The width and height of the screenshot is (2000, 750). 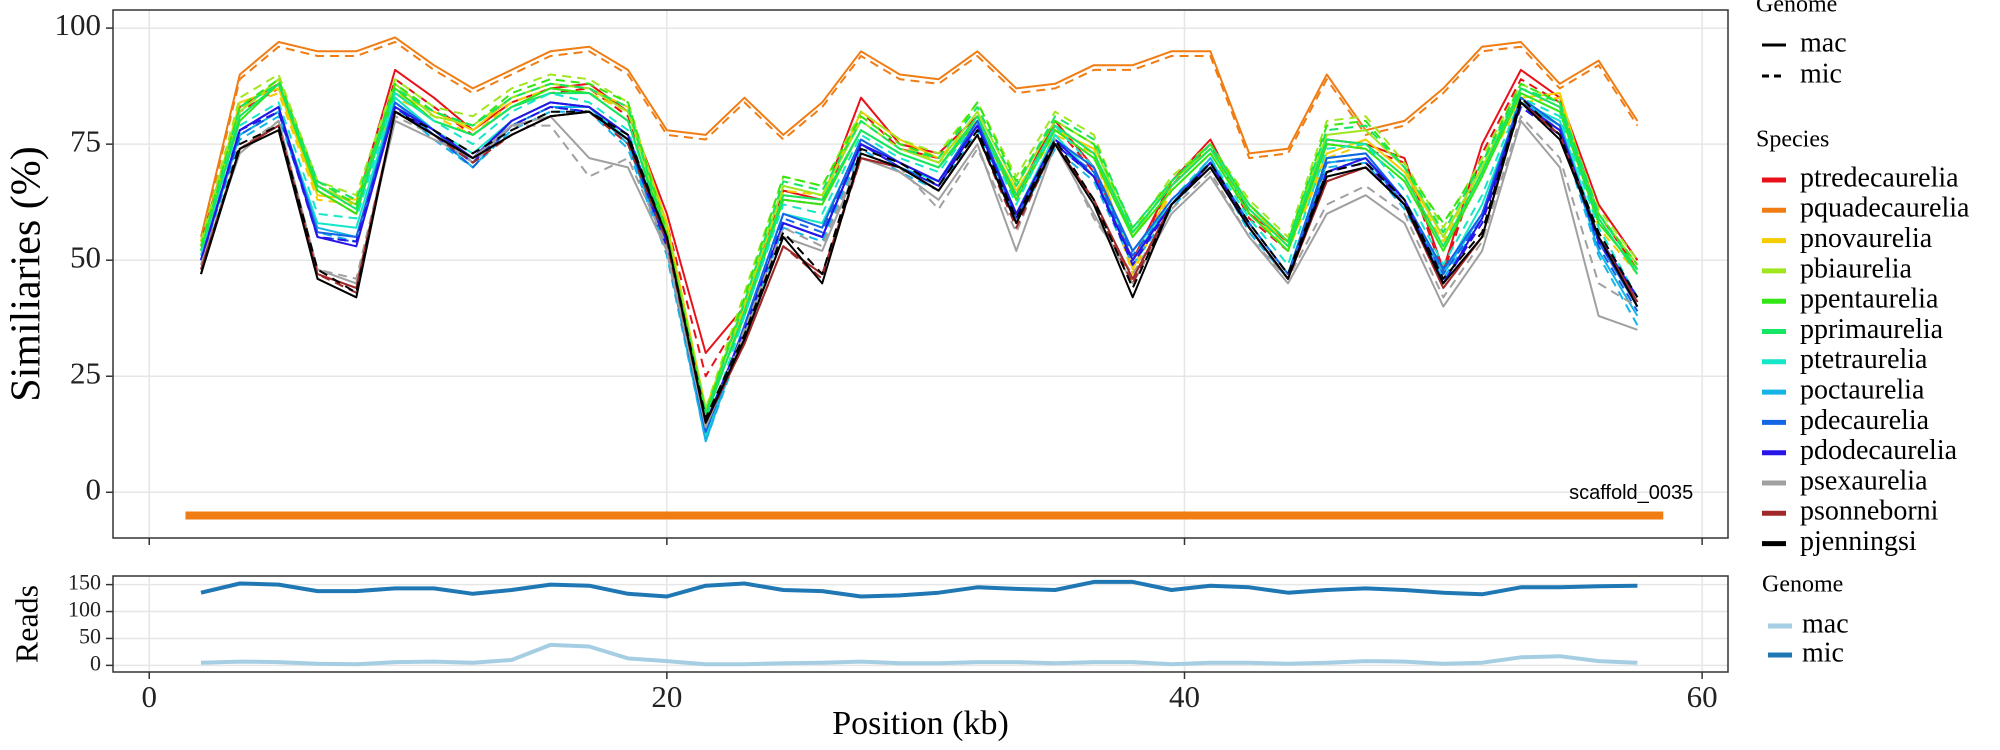 I want to click on legend-label: pbiaurelia, so click(x=1856, y=268).